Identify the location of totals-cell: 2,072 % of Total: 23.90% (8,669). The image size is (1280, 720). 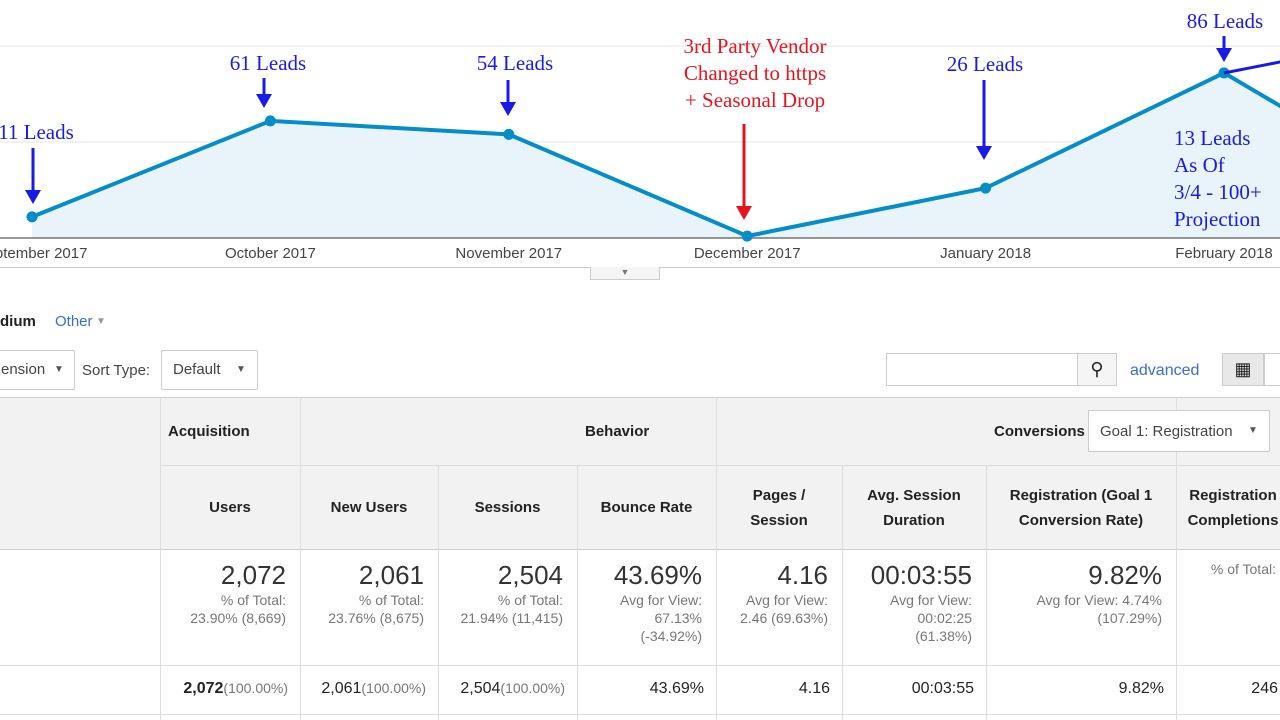
(230, 593).